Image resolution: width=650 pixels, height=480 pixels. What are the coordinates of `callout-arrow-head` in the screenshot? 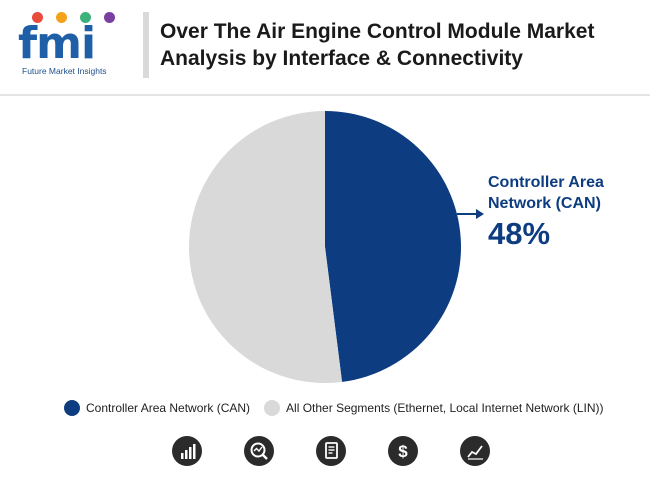 It's located at (480, 214).